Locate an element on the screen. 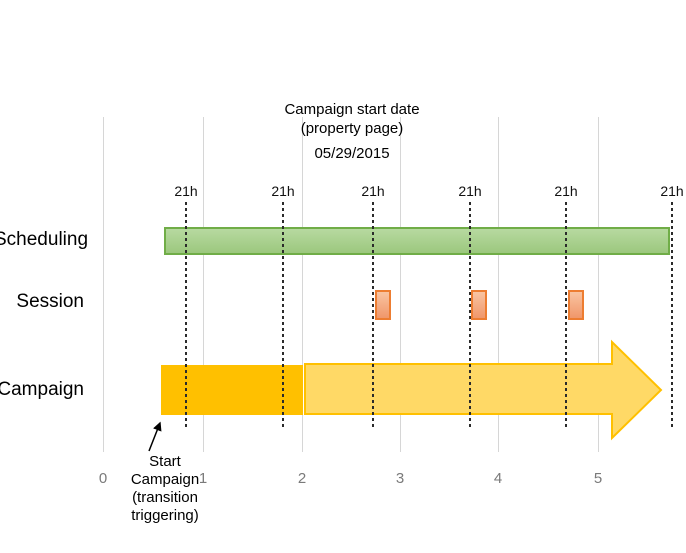 The height and width of the screenshot is (553, 686). start-campaign-annotation: Start Campaign (transition triggering) is located at coordinates (165, 489).